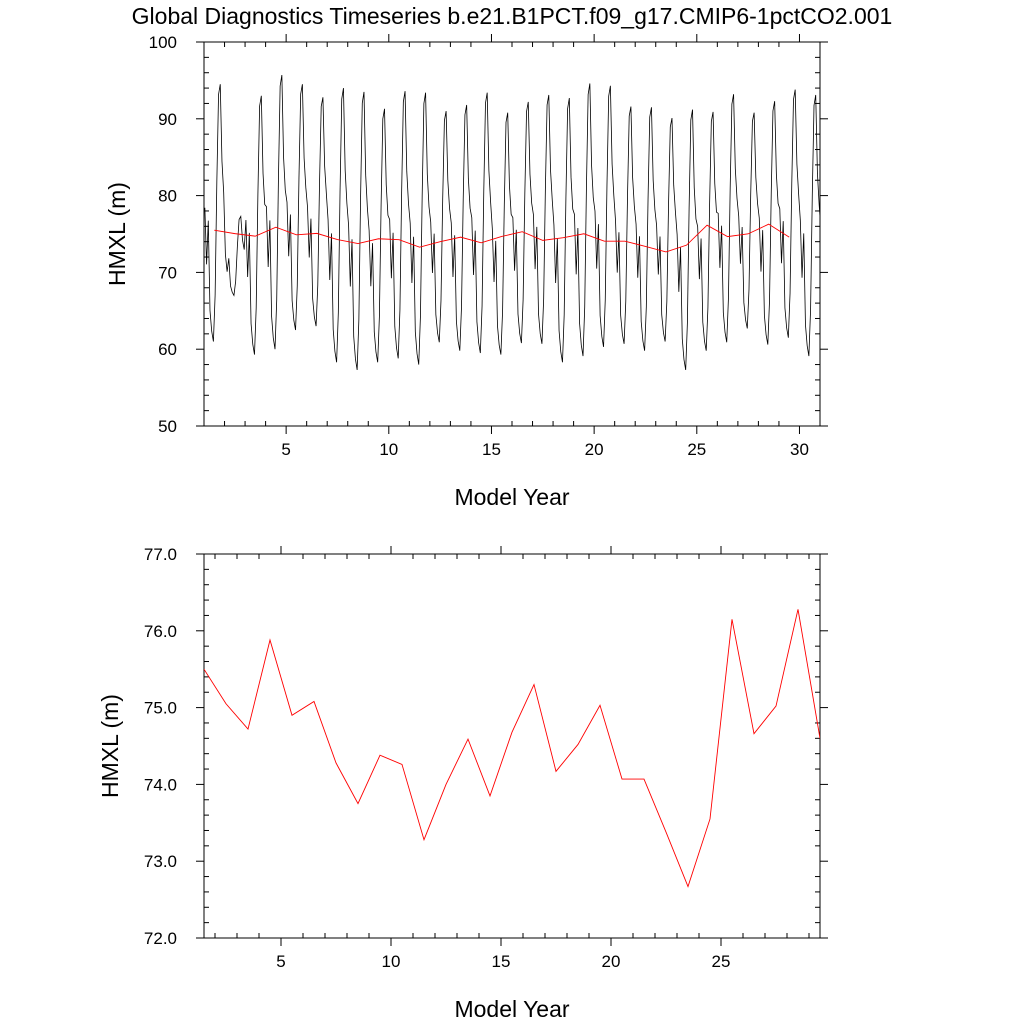  What do you see at coordinates (280, 961) in the screenshot?
I see `bottom-x-tick-label: 5` at bounding box center [280, 961].